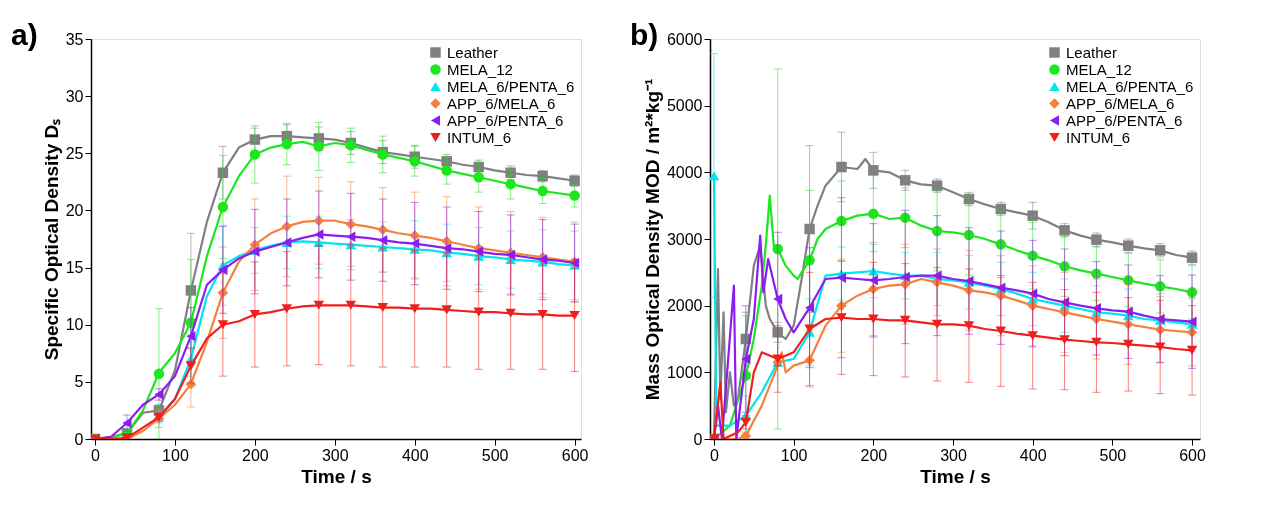  I want to click on legend-label: MELA_6/PENTA_6, so click(511, 86).